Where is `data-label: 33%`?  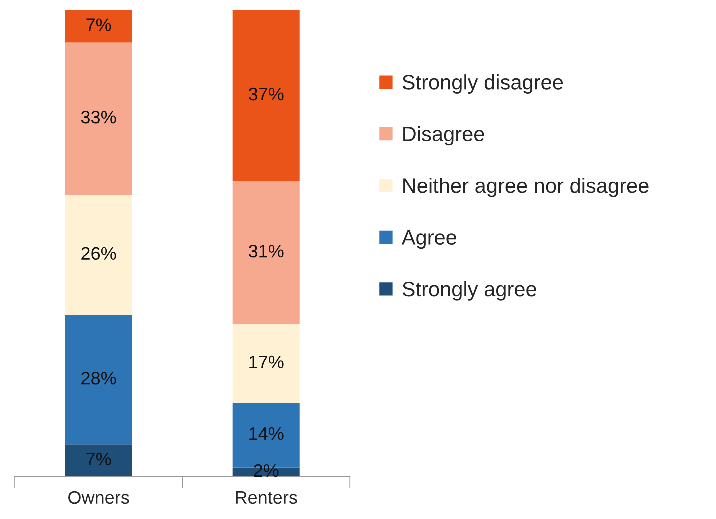
data-label: 33% is located at coordinates (98, 117).